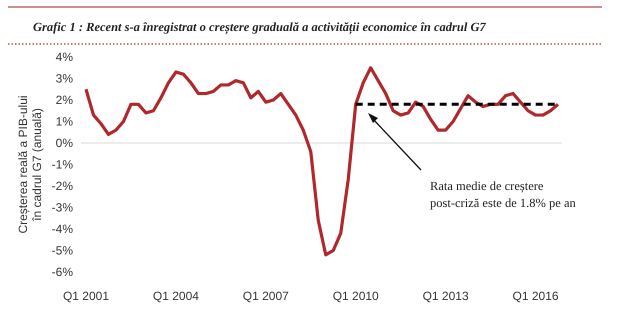 This screenshot has height=331, width=620. I want to click on x-tick-label: Q1 2016, so click(535, 296).